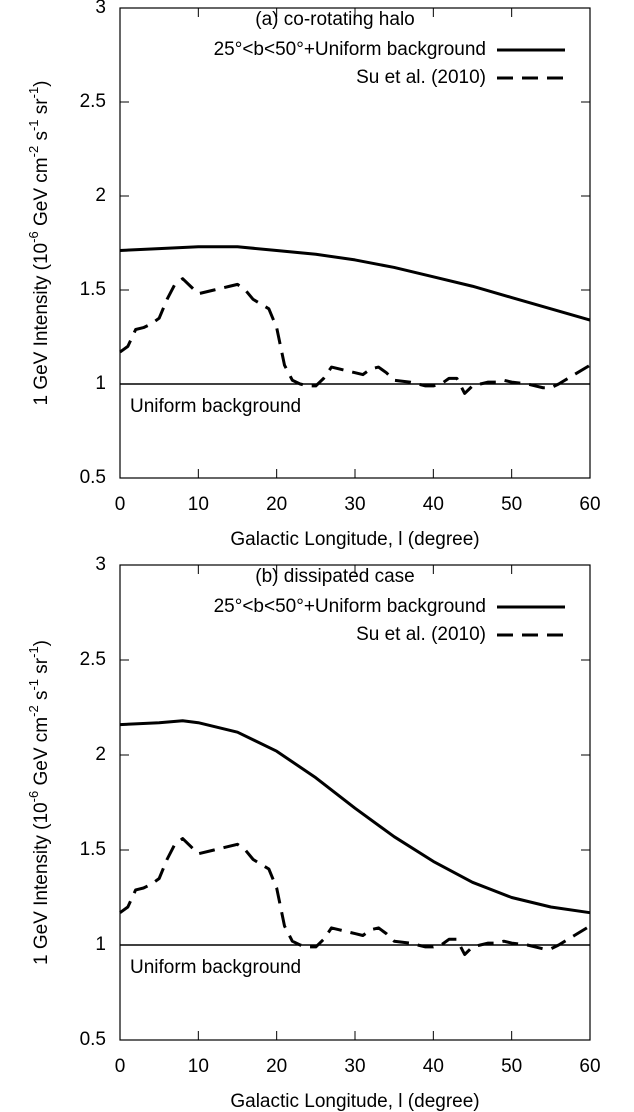  Describe the element at coordinates (334, 19) in the screenshot. I see `panel-title: (a) co-rotating halo` at that location.